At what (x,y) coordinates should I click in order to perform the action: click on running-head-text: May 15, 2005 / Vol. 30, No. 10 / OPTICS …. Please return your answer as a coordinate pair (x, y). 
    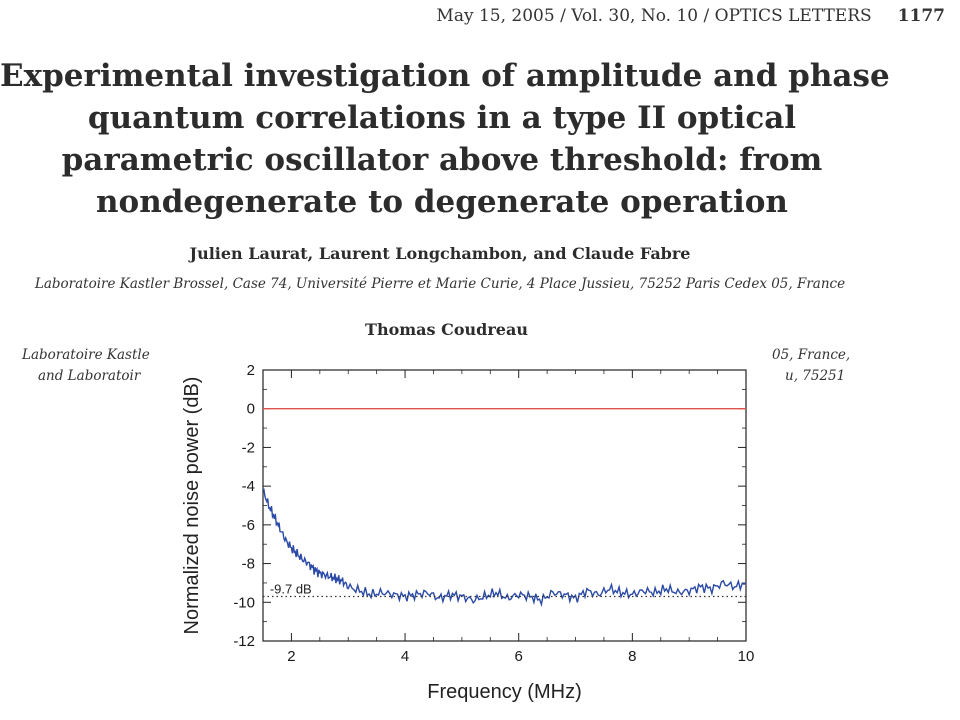
    Looking at the image, I should click on (654, 16).